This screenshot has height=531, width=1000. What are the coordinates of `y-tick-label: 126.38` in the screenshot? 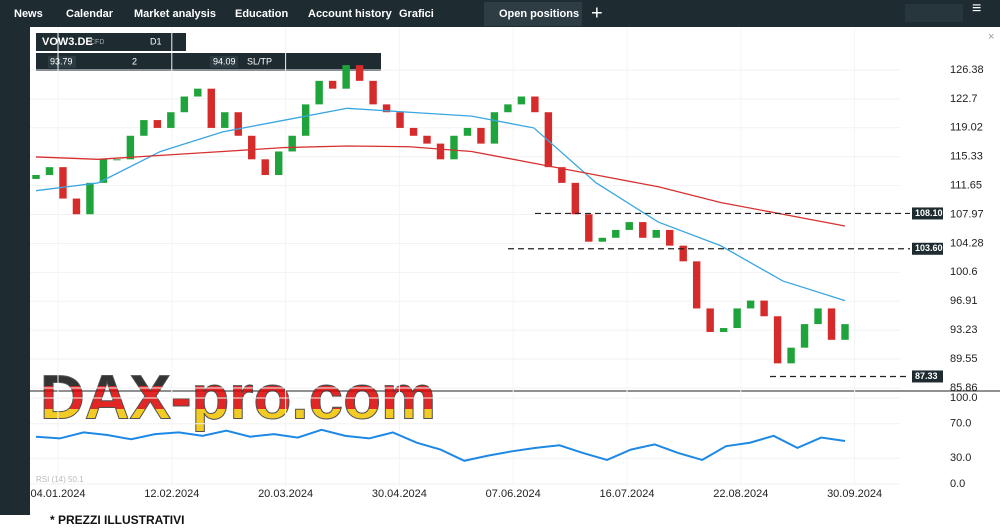 It's located at (967, 70).